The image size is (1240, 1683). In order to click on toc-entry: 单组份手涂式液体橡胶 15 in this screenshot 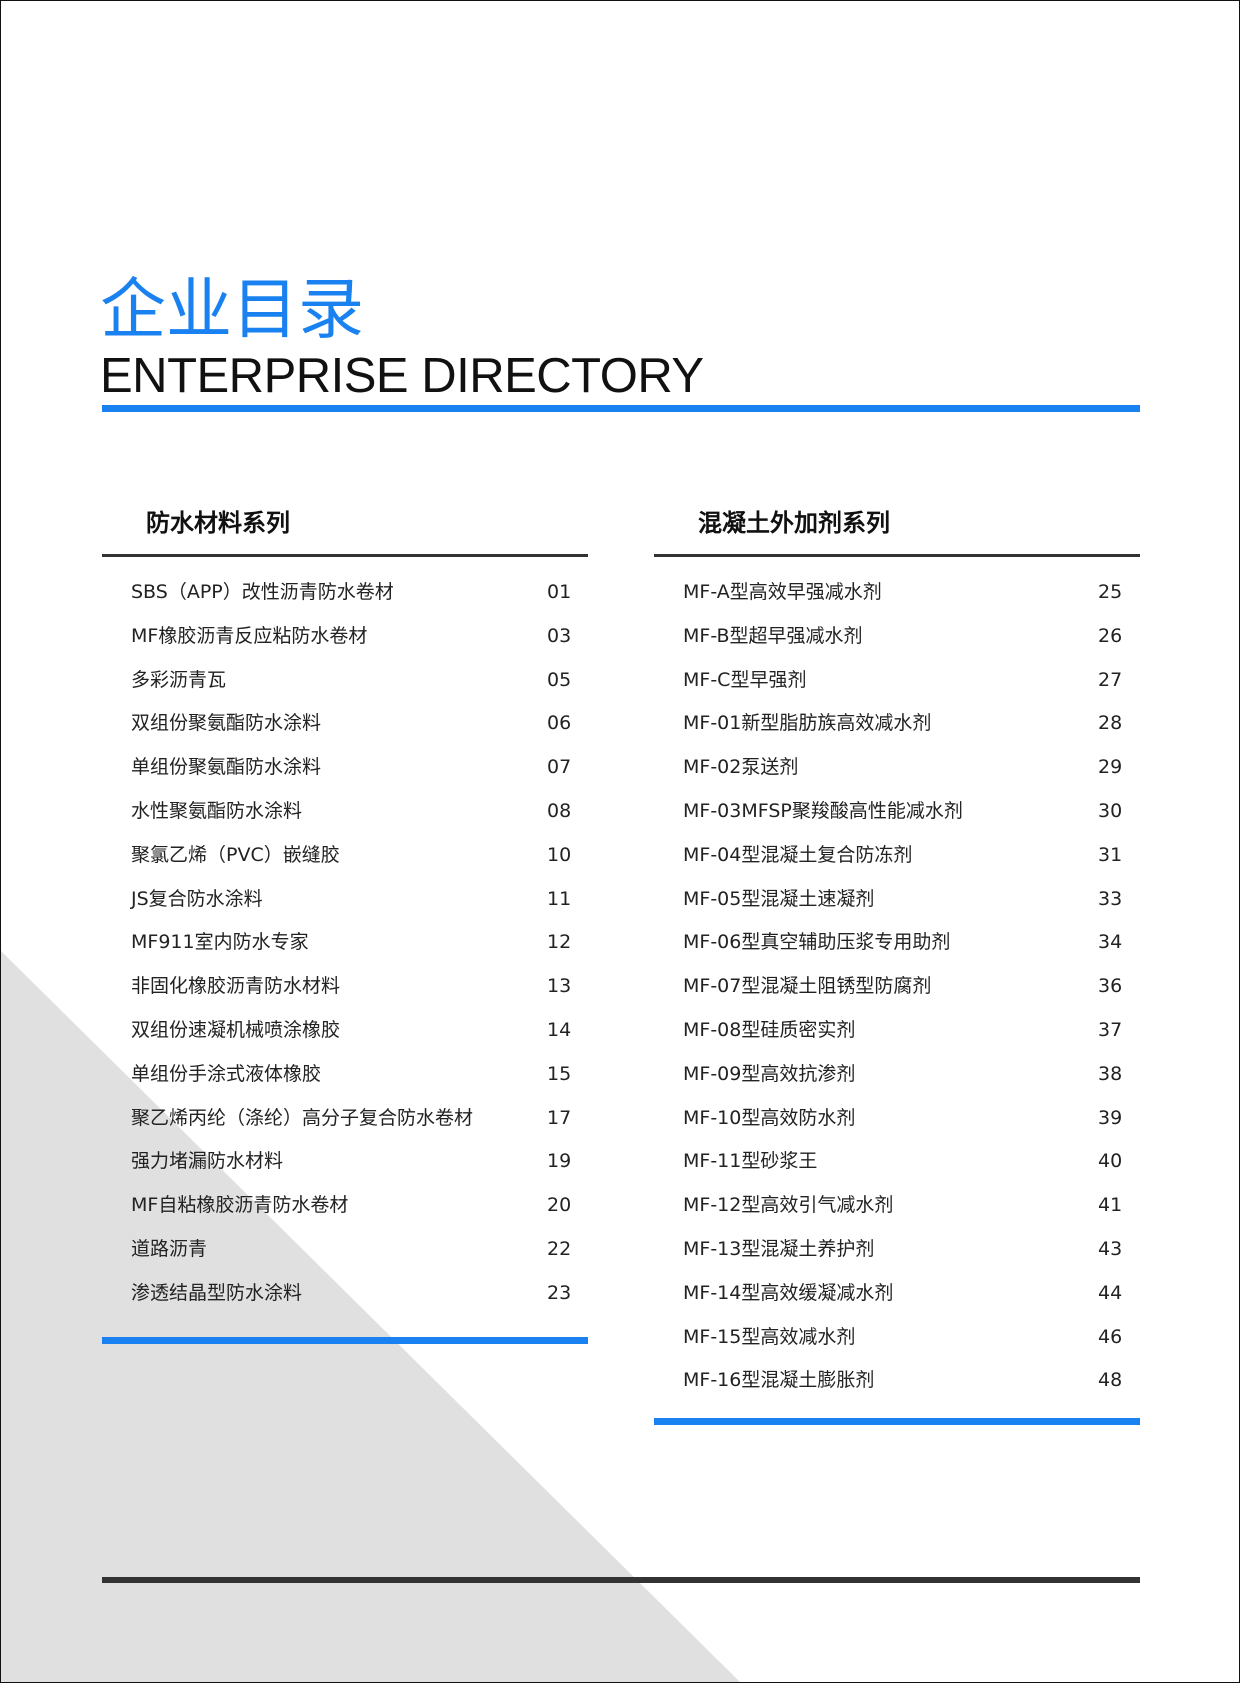, I will do `click(361, 1075)`.